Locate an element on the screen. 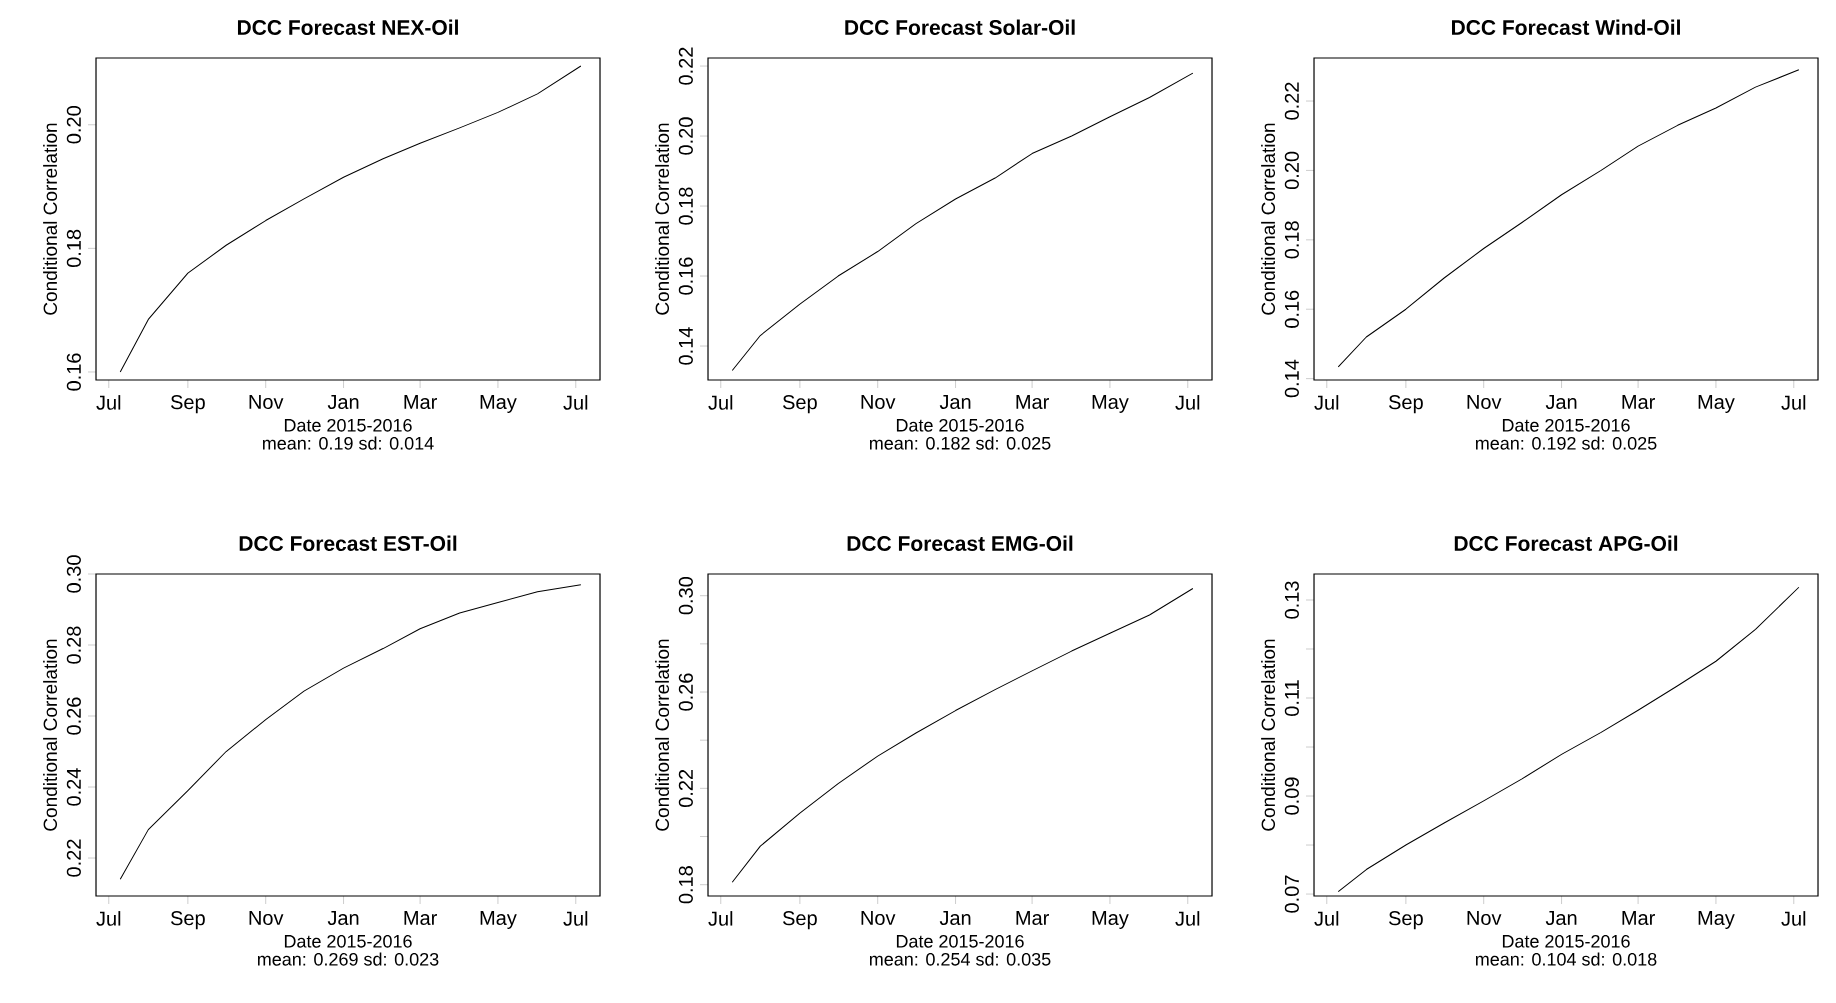  y-tick-label: 0.11 is located at coordinates (1291, 698).